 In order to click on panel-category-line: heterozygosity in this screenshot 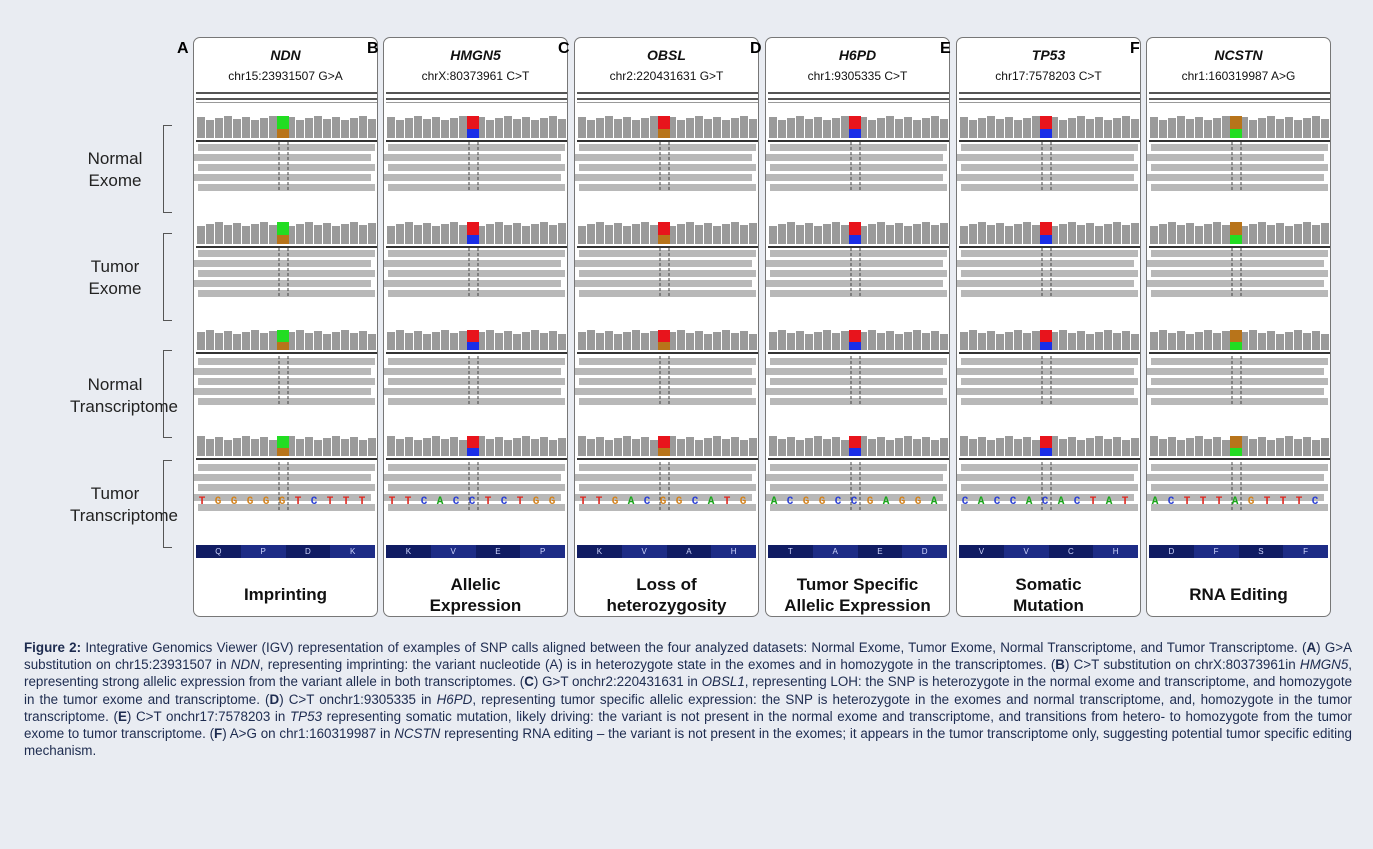, I will do `click(666, 605)`.